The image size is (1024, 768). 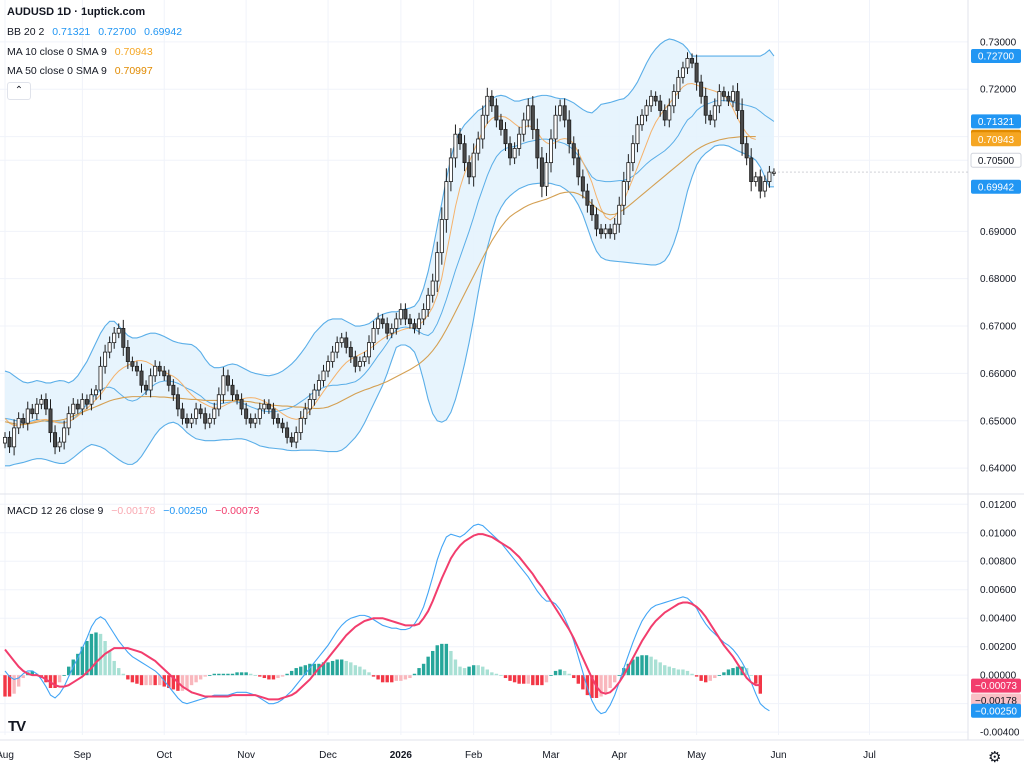 I want to click on gear-icon: ⚙, so click(x=995, y=757).